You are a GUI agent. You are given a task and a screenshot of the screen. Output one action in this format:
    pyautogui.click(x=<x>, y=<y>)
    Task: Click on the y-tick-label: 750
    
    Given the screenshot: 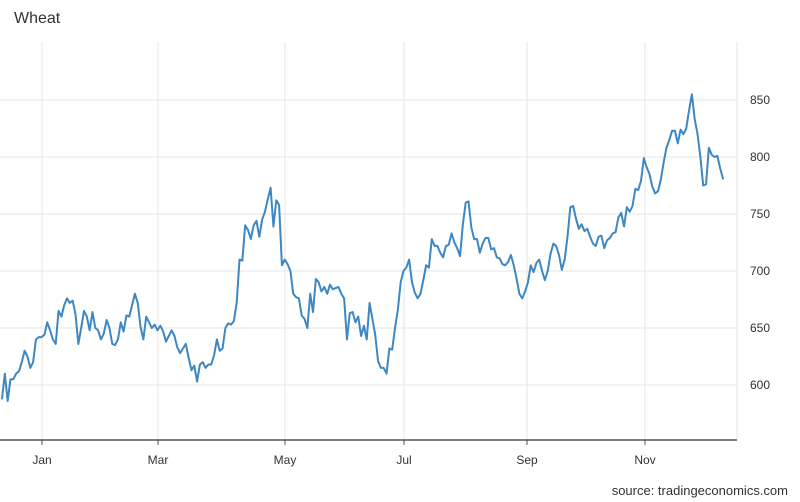 What is the action you would take?
    pyautogui.click(x=760, y=214)
    